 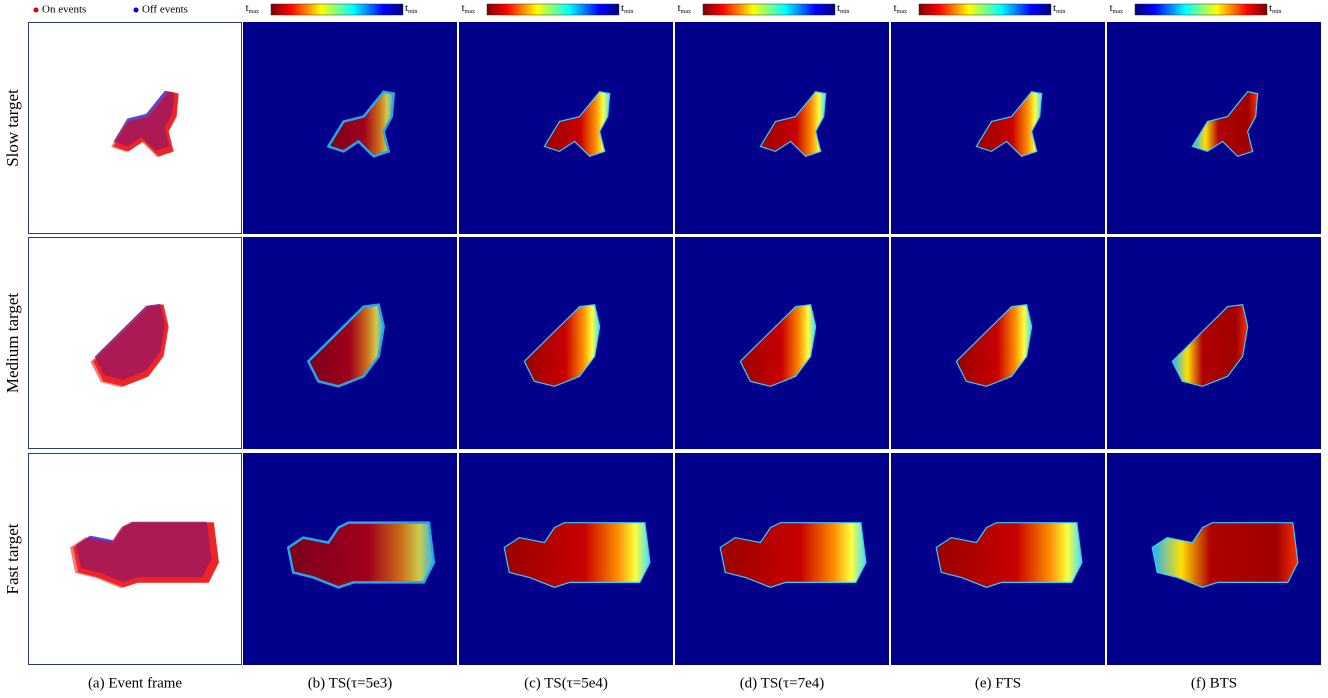 I want to click on column-caption: (c) TS(τ=5e4), so click(x=566, y=683).